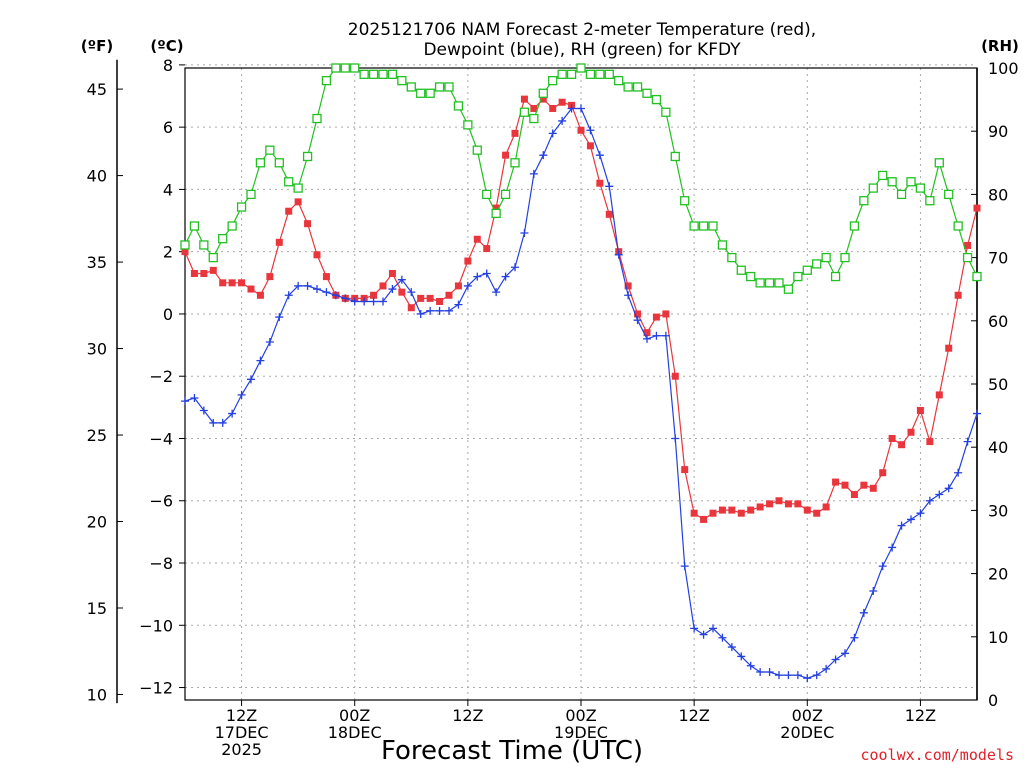  Describe the element at coordinates (937, 755) in the screenshot. I see `credit-text: coolwx.com/models` at that location.